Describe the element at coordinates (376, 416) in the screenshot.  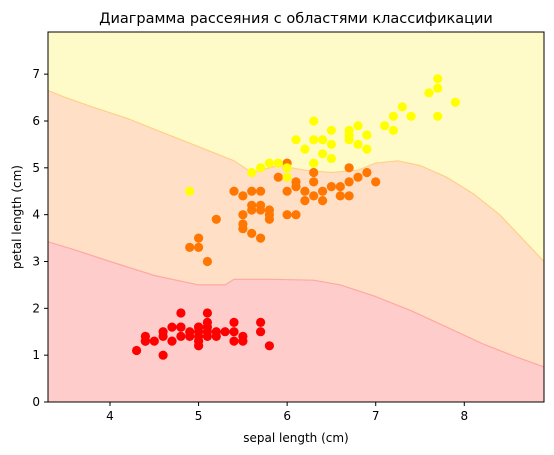
I see `x-tick-label: 7` at that location.